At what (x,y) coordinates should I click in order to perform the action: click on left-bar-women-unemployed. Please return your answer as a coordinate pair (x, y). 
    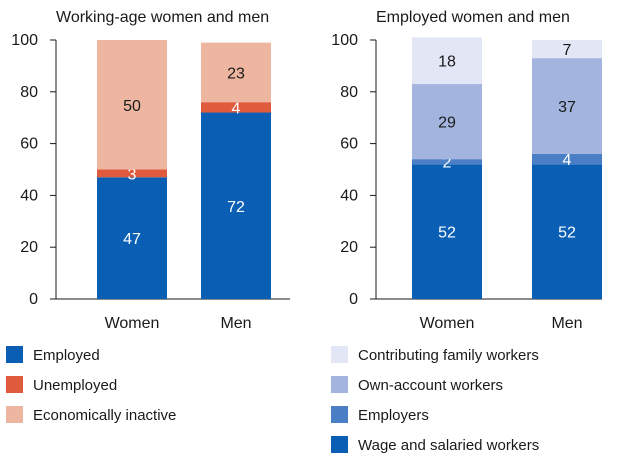
    Looking at the image, I should click on (132, 173).